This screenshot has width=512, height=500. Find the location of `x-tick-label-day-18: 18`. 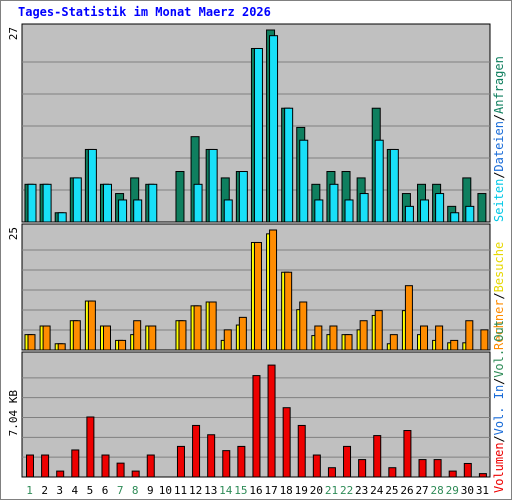

x-tick-label-day-18: 18 is located at coordinates (286, 490).